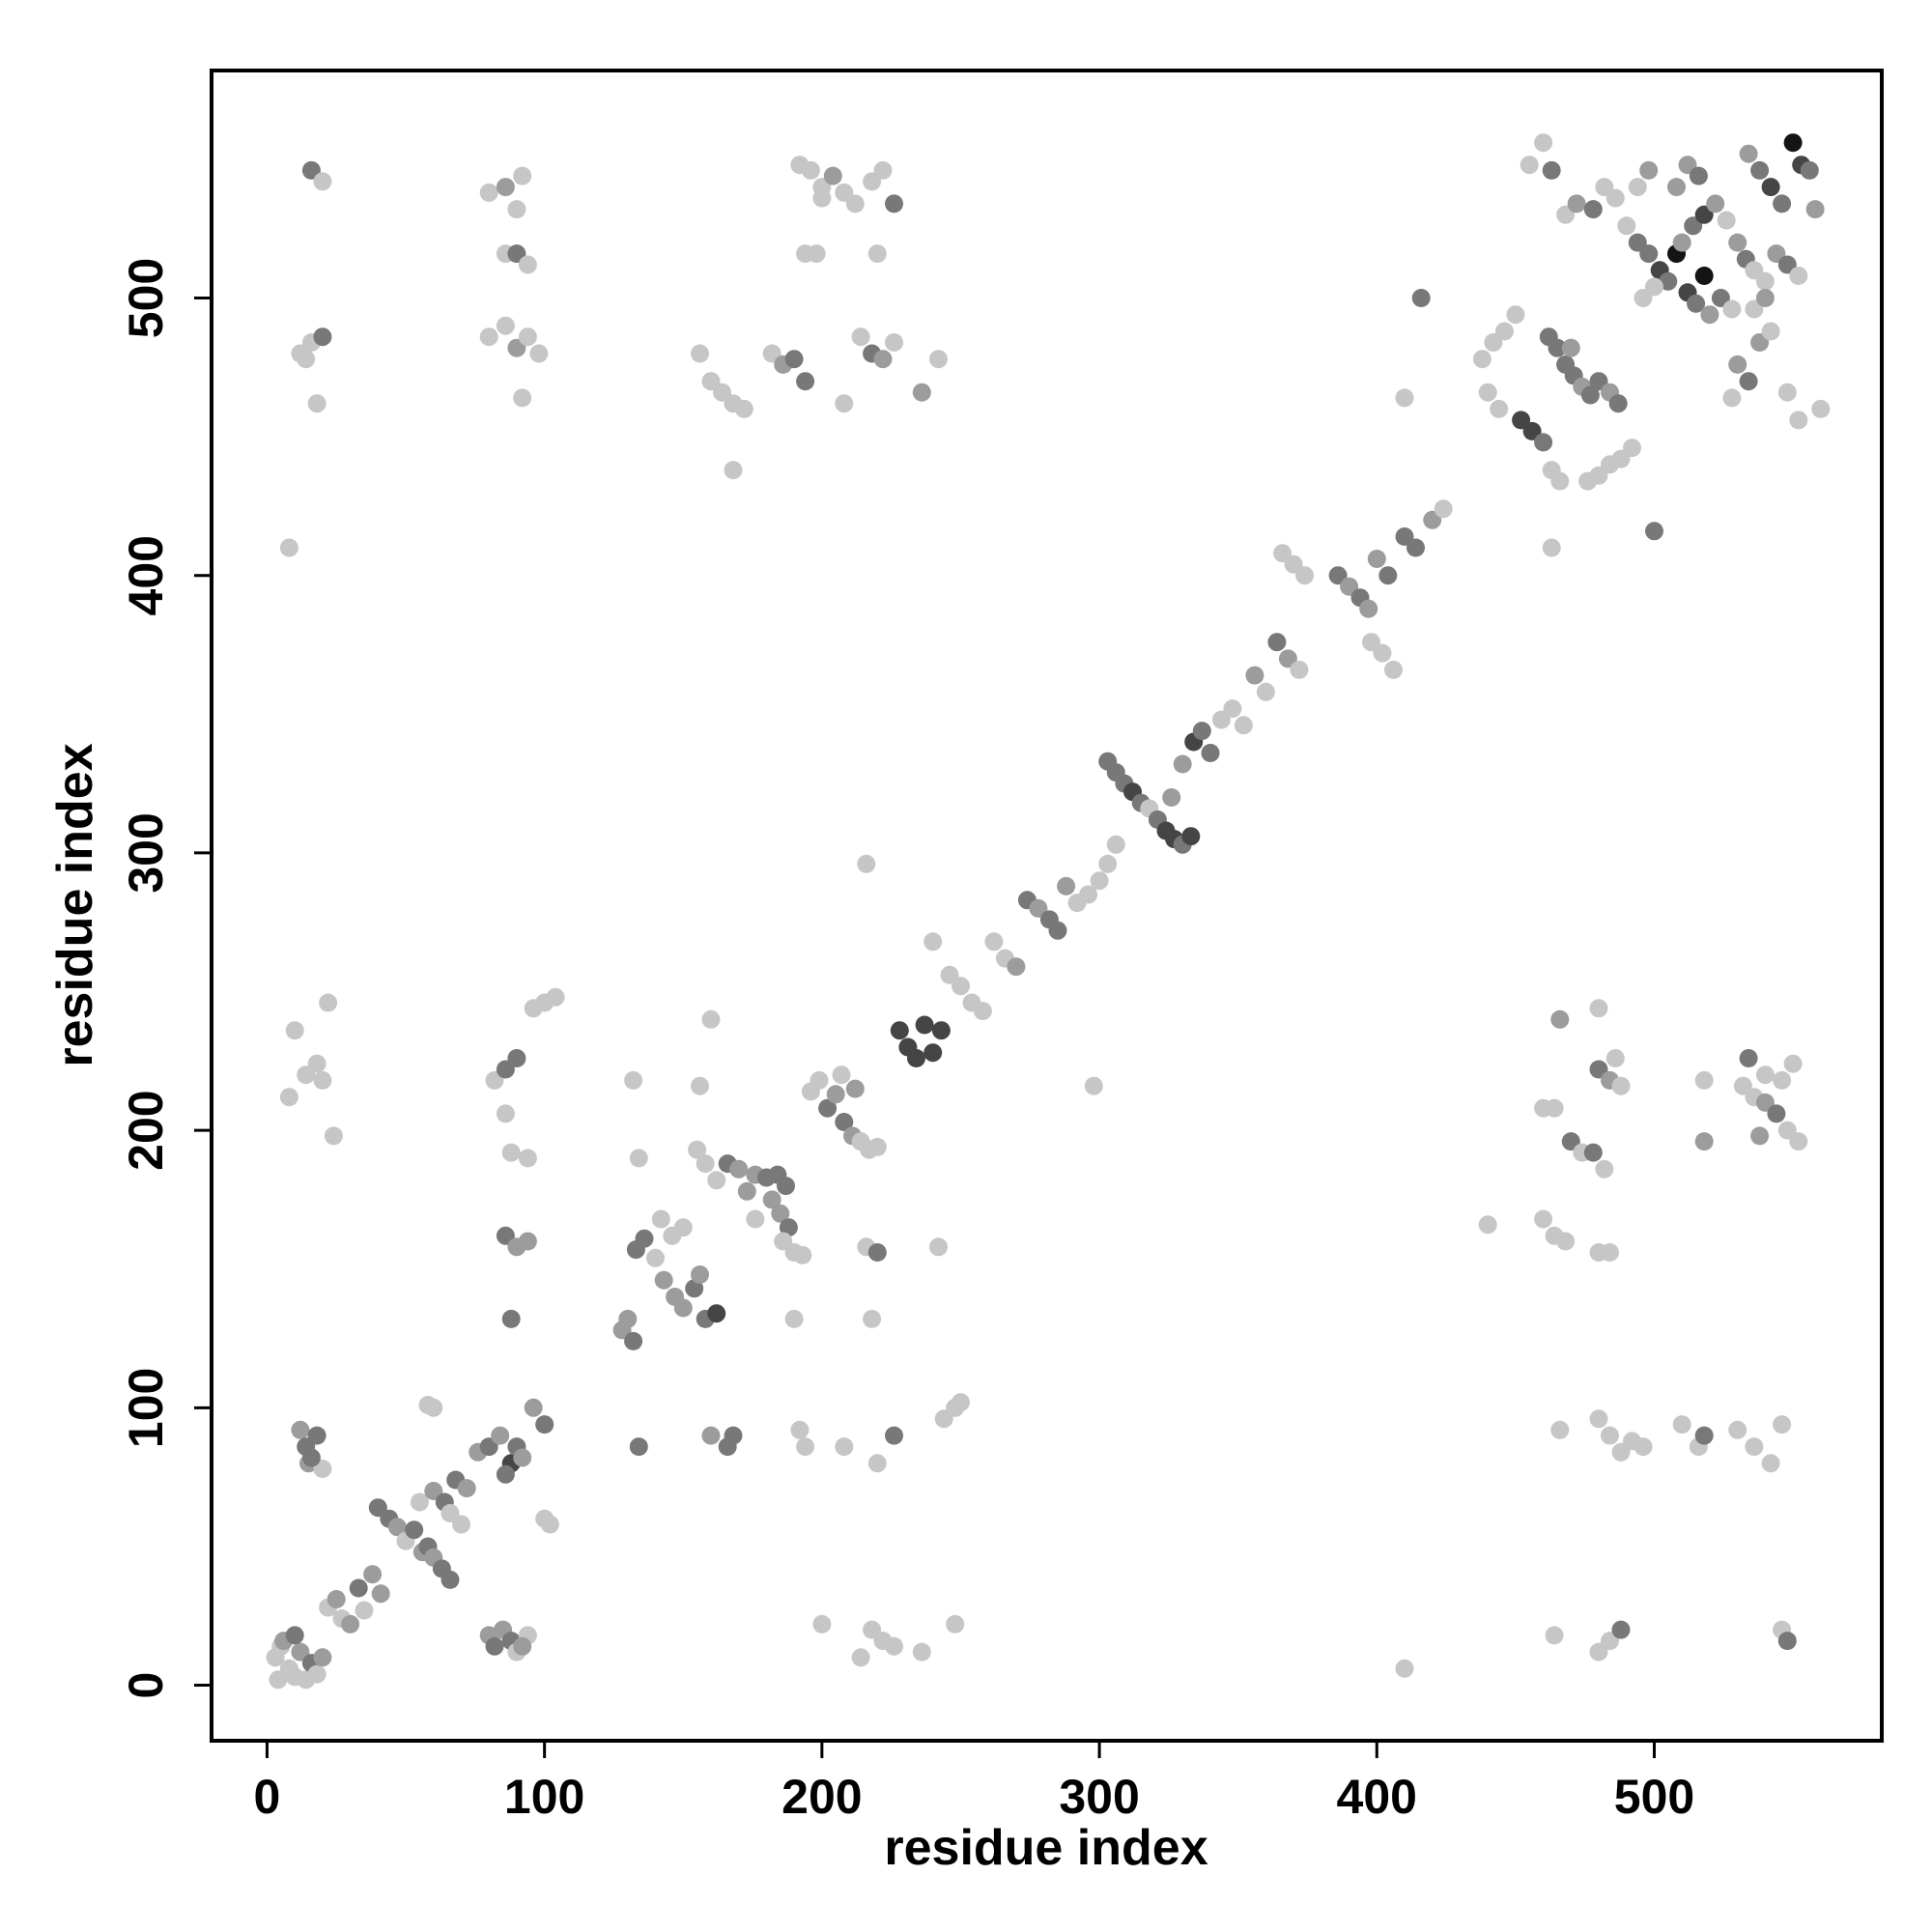  I want to click on x-tick-label-500: 500, so click(1654, 1797).